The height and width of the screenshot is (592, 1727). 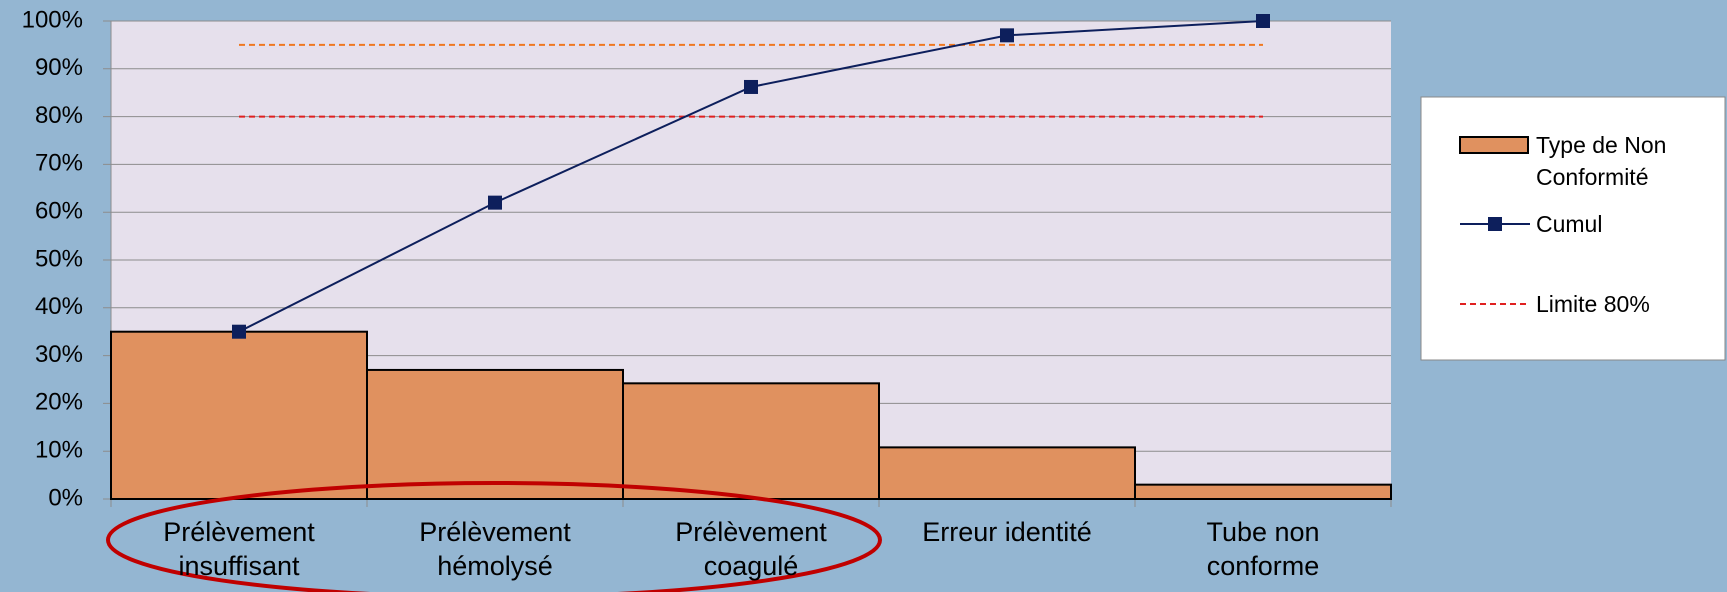 What do you see at coordinates (1593, 304) in the screenshot?
I see `legend-label: Limite 80%` at bounding box center [1593, 304].